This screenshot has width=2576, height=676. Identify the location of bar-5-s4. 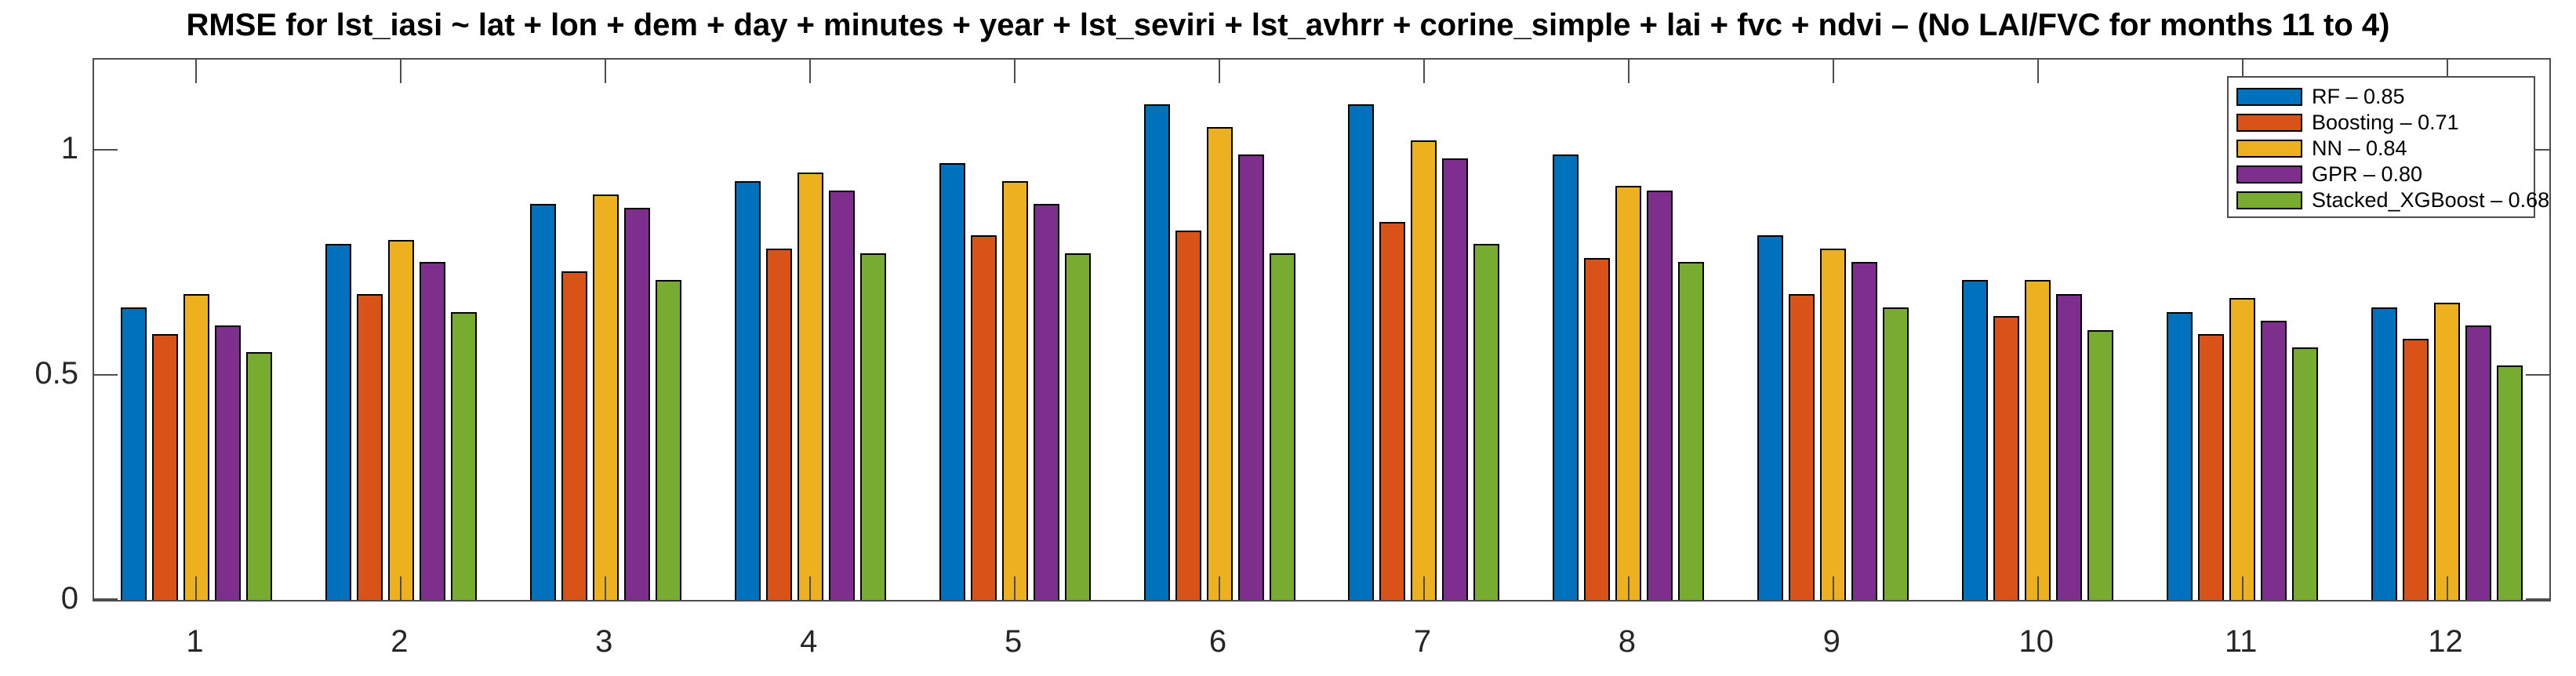
(1046, 401).